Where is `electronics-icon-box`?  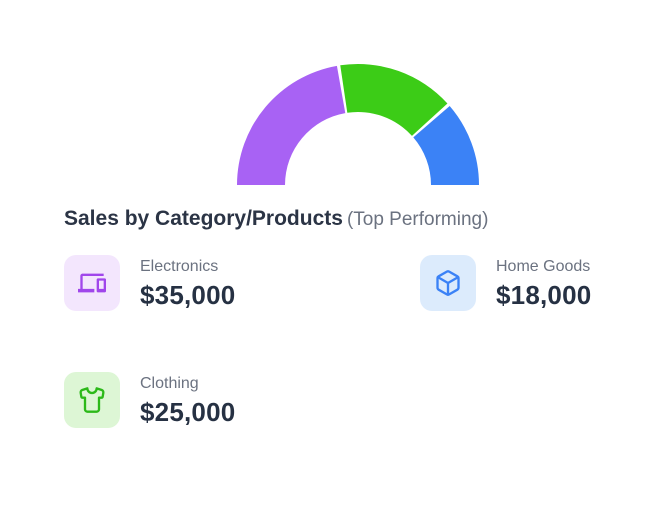
electronics-icon-box is located at coordinates (92, 283).